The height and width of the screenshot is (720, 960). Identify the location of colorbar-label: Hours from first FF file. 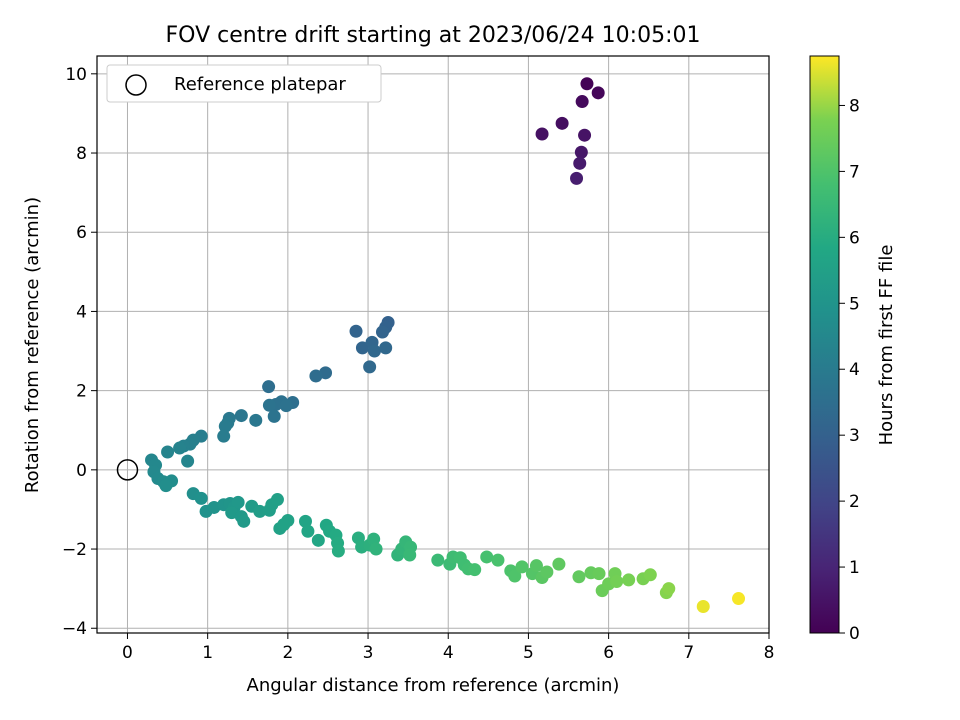
(886, 345).